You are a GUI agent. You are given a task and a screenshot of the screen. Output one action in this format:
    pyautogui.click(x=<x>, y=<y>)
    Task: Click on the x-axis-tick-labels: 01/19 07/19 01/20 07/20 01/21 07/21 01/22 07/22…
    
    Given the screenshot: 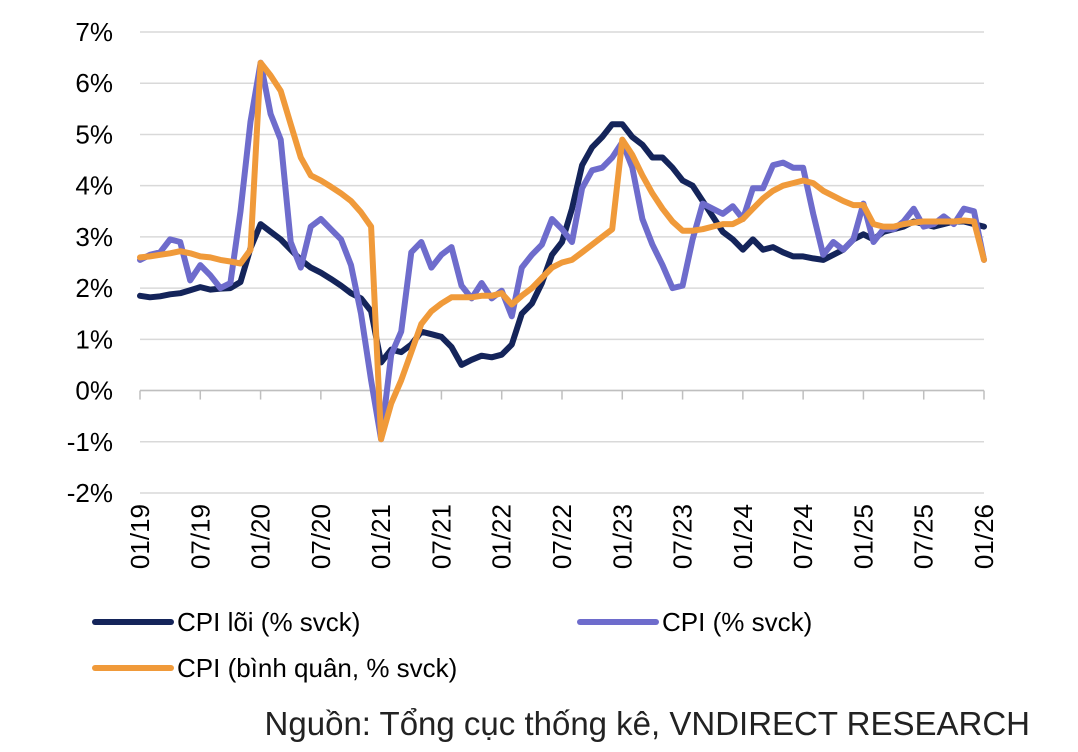 What is the action you would take?
    pyautogui.click(x=562, y=536)
    